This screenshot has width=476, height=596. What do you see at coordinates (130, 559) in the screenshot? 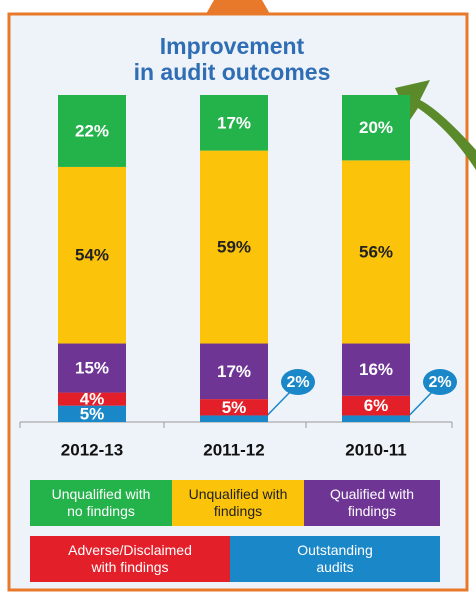
I see `legend-entry: Adverse/Disclaimed with findings` at bounding box center [130, 559].